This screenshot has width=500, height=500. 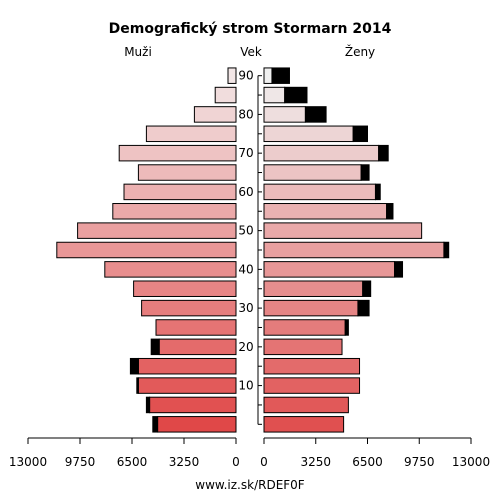 I want to click on x-tick-label-right: 6500, so click(x=367, y=462).